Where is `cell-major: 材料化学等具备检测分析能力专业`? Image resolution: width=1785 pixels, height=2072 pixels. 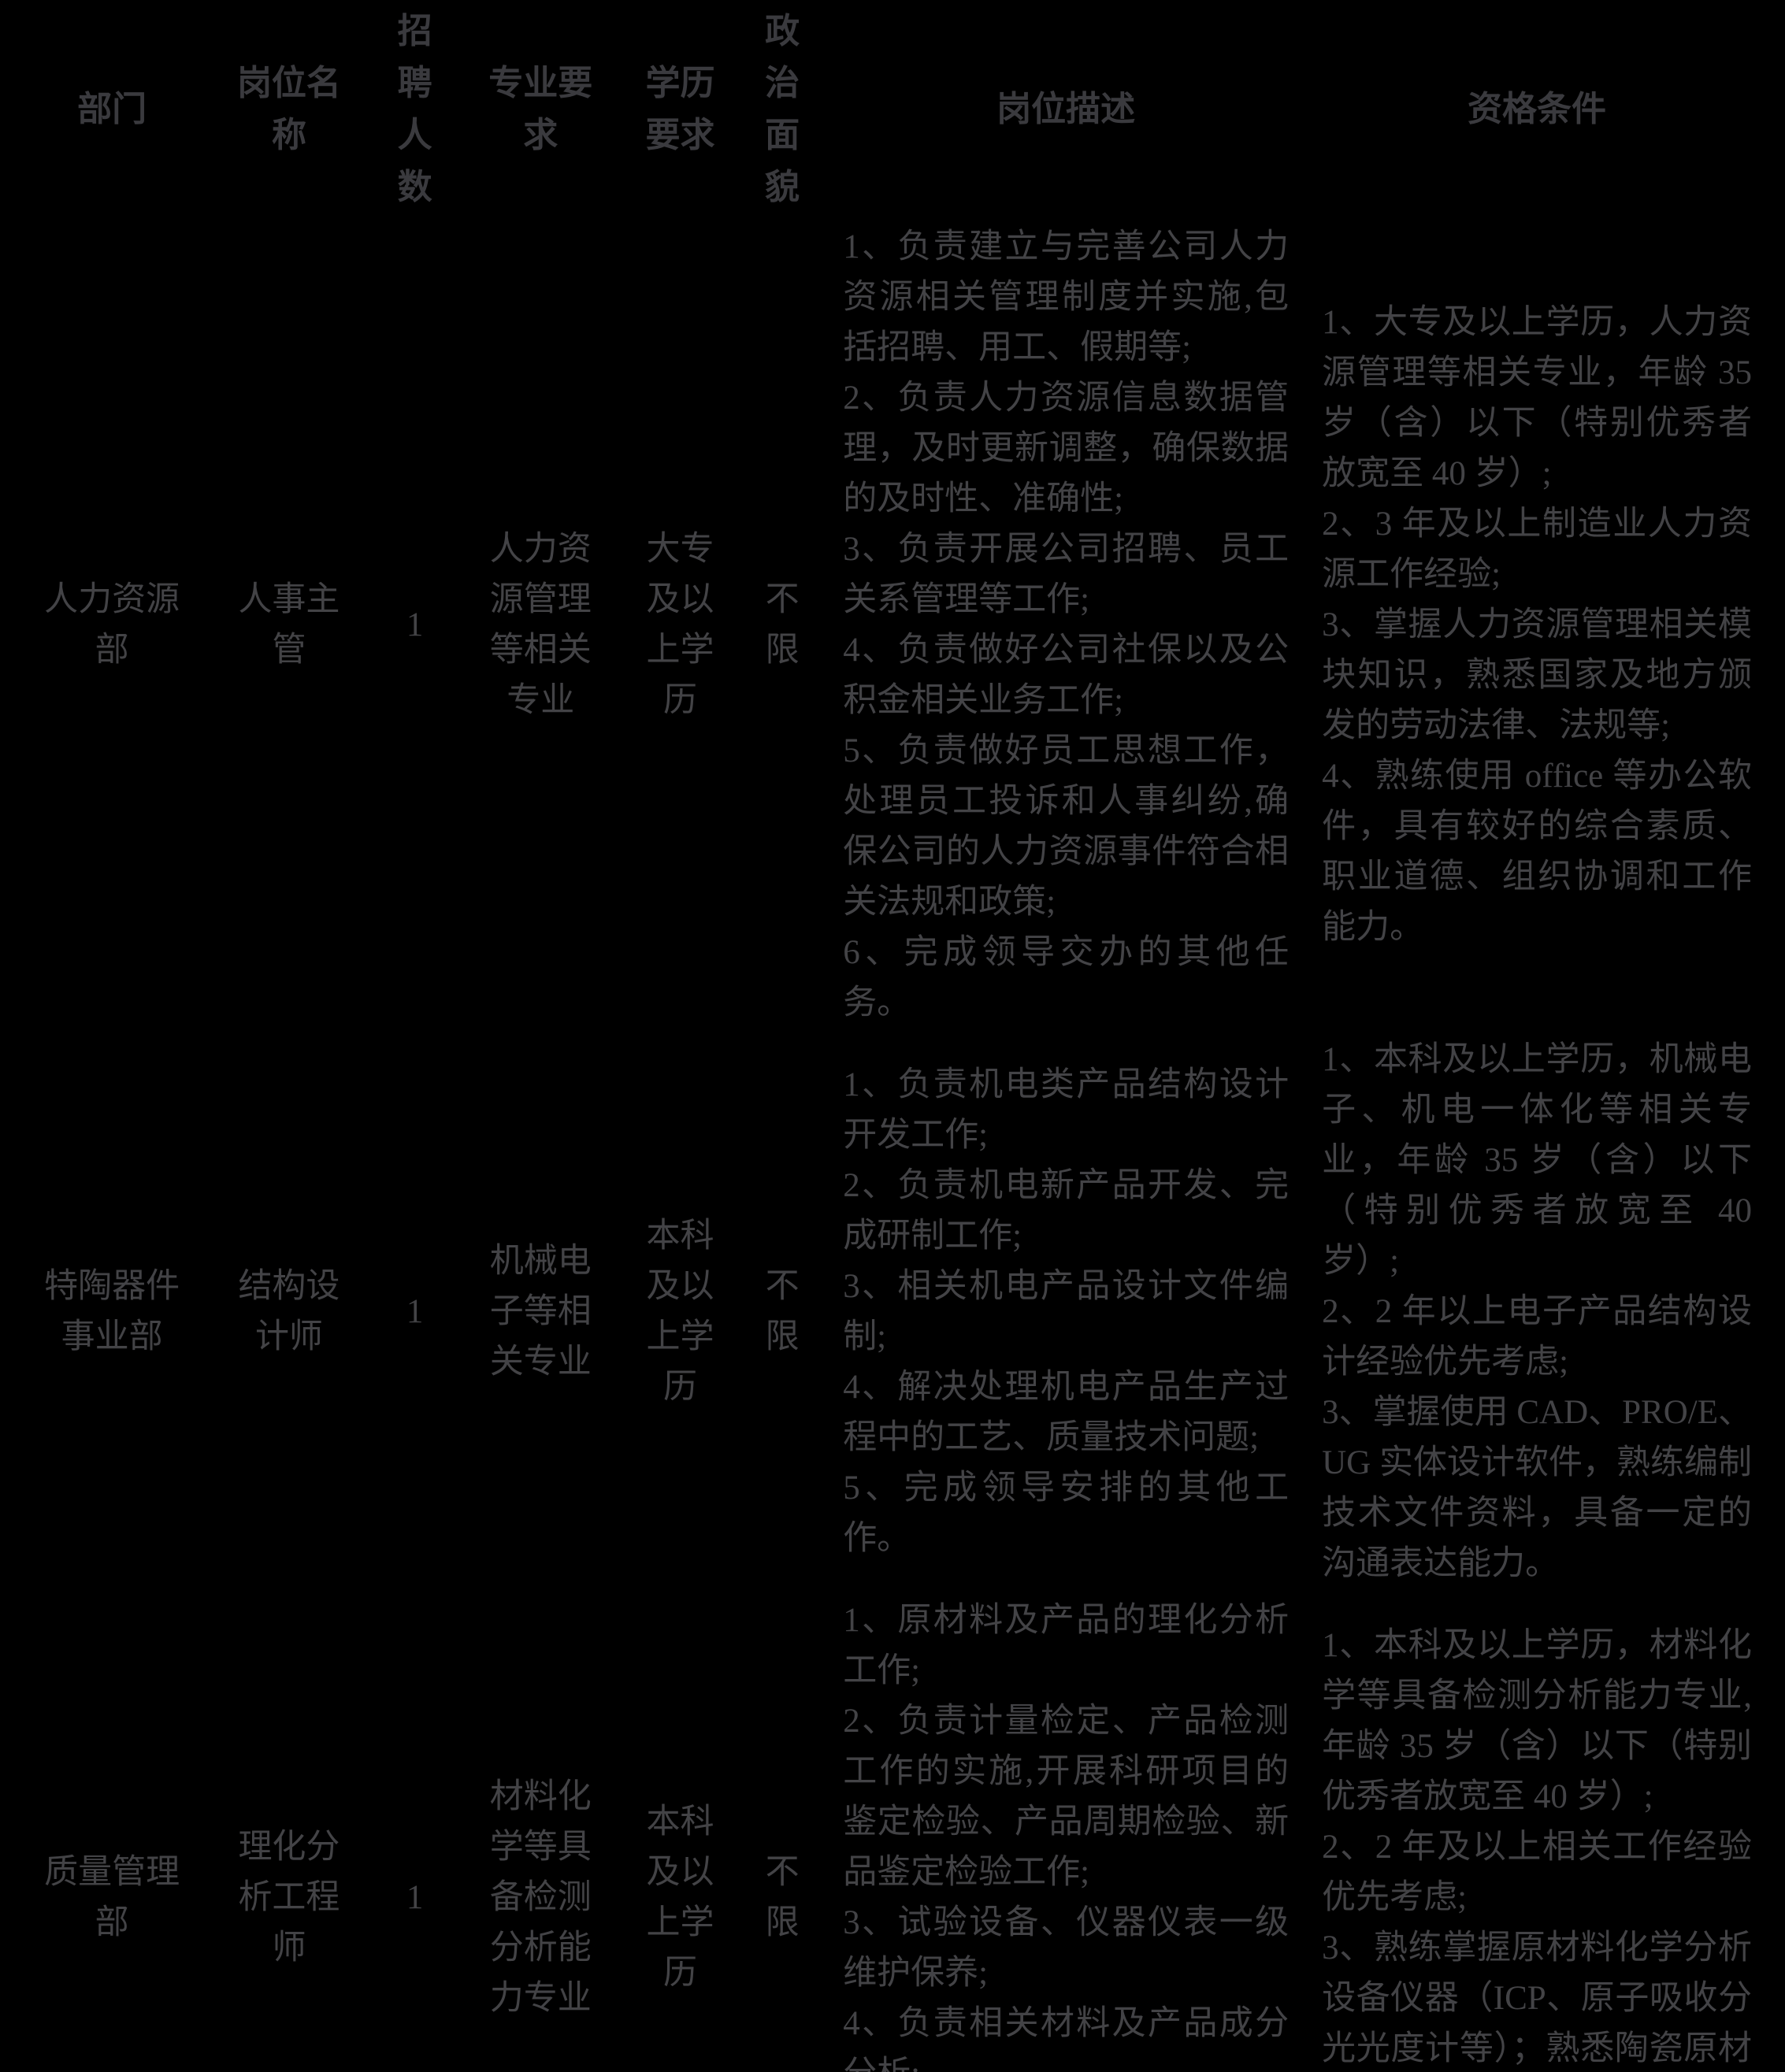
cell-major: 材料化学等具备检测分析能力专业 is located at coordinates (540, 1897).